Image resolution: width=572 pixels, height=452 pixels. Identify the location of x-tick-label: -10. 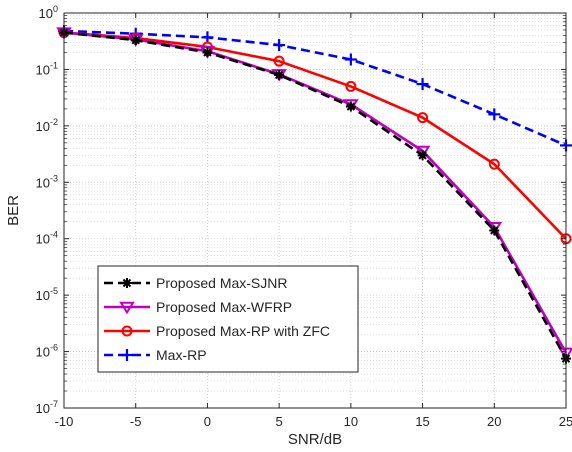
(64, 421).